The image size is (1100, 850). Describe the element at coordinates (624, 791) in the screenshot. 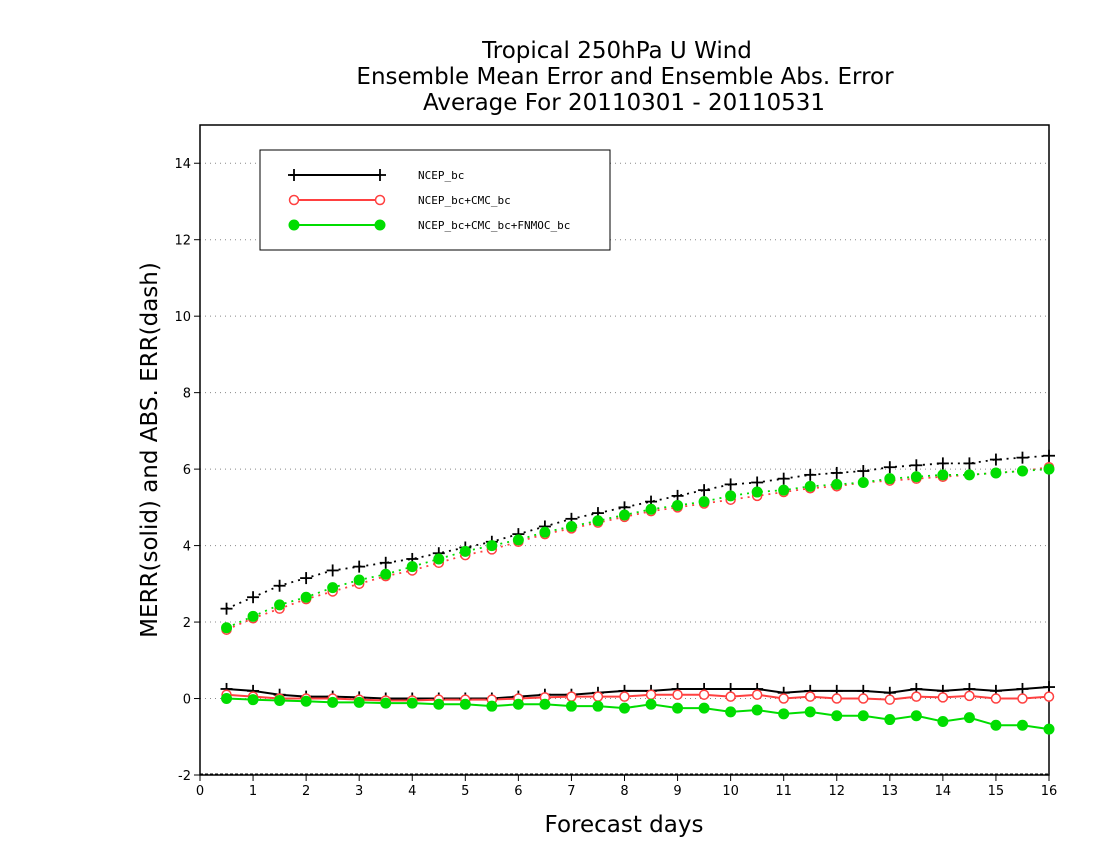

I see `x-tick-label: 8` at that location.